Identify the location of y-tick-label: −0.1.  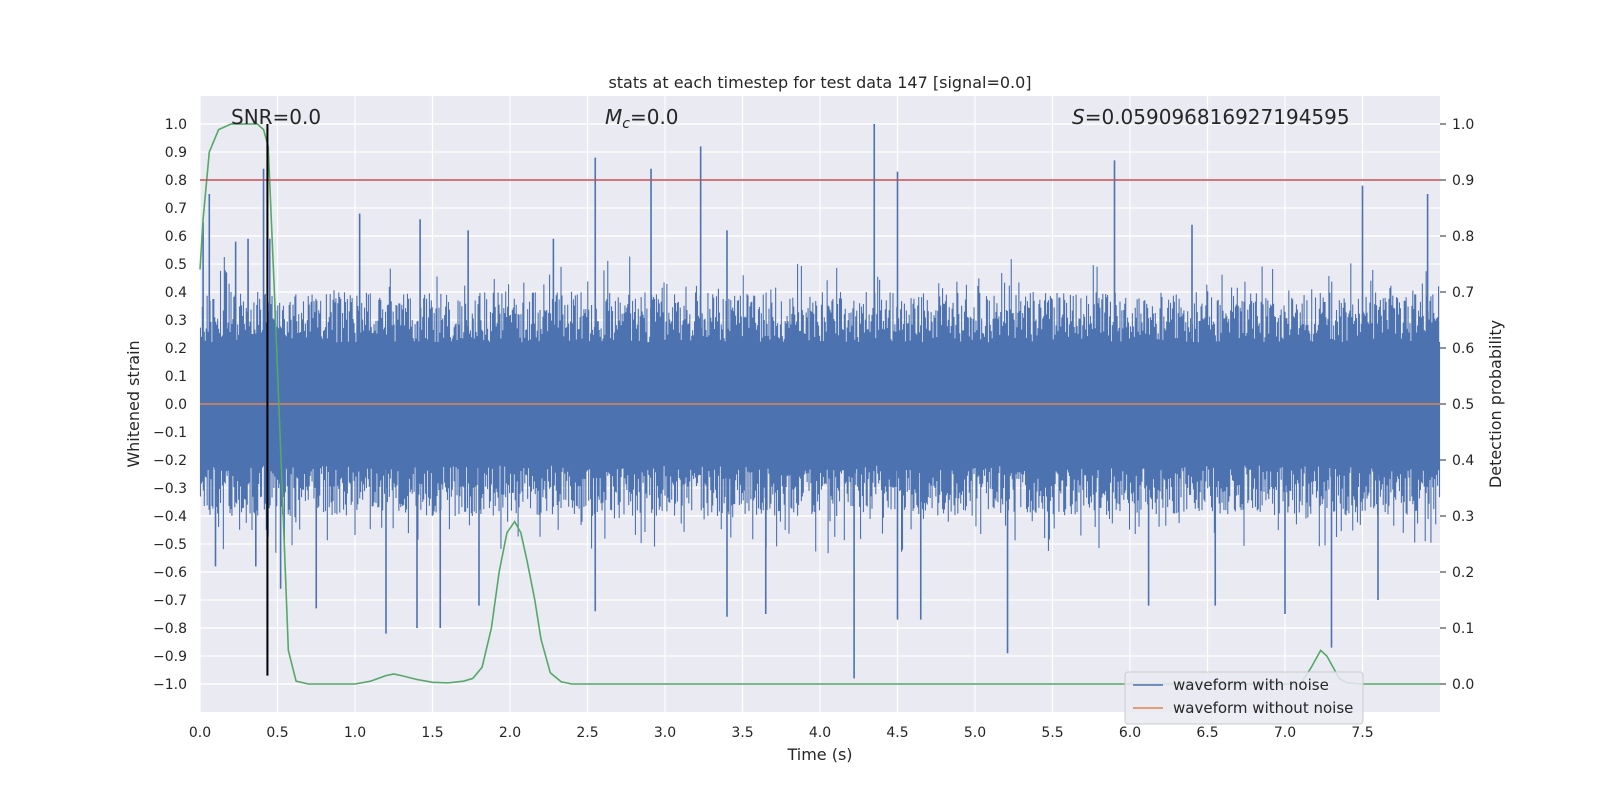
(170, 433).